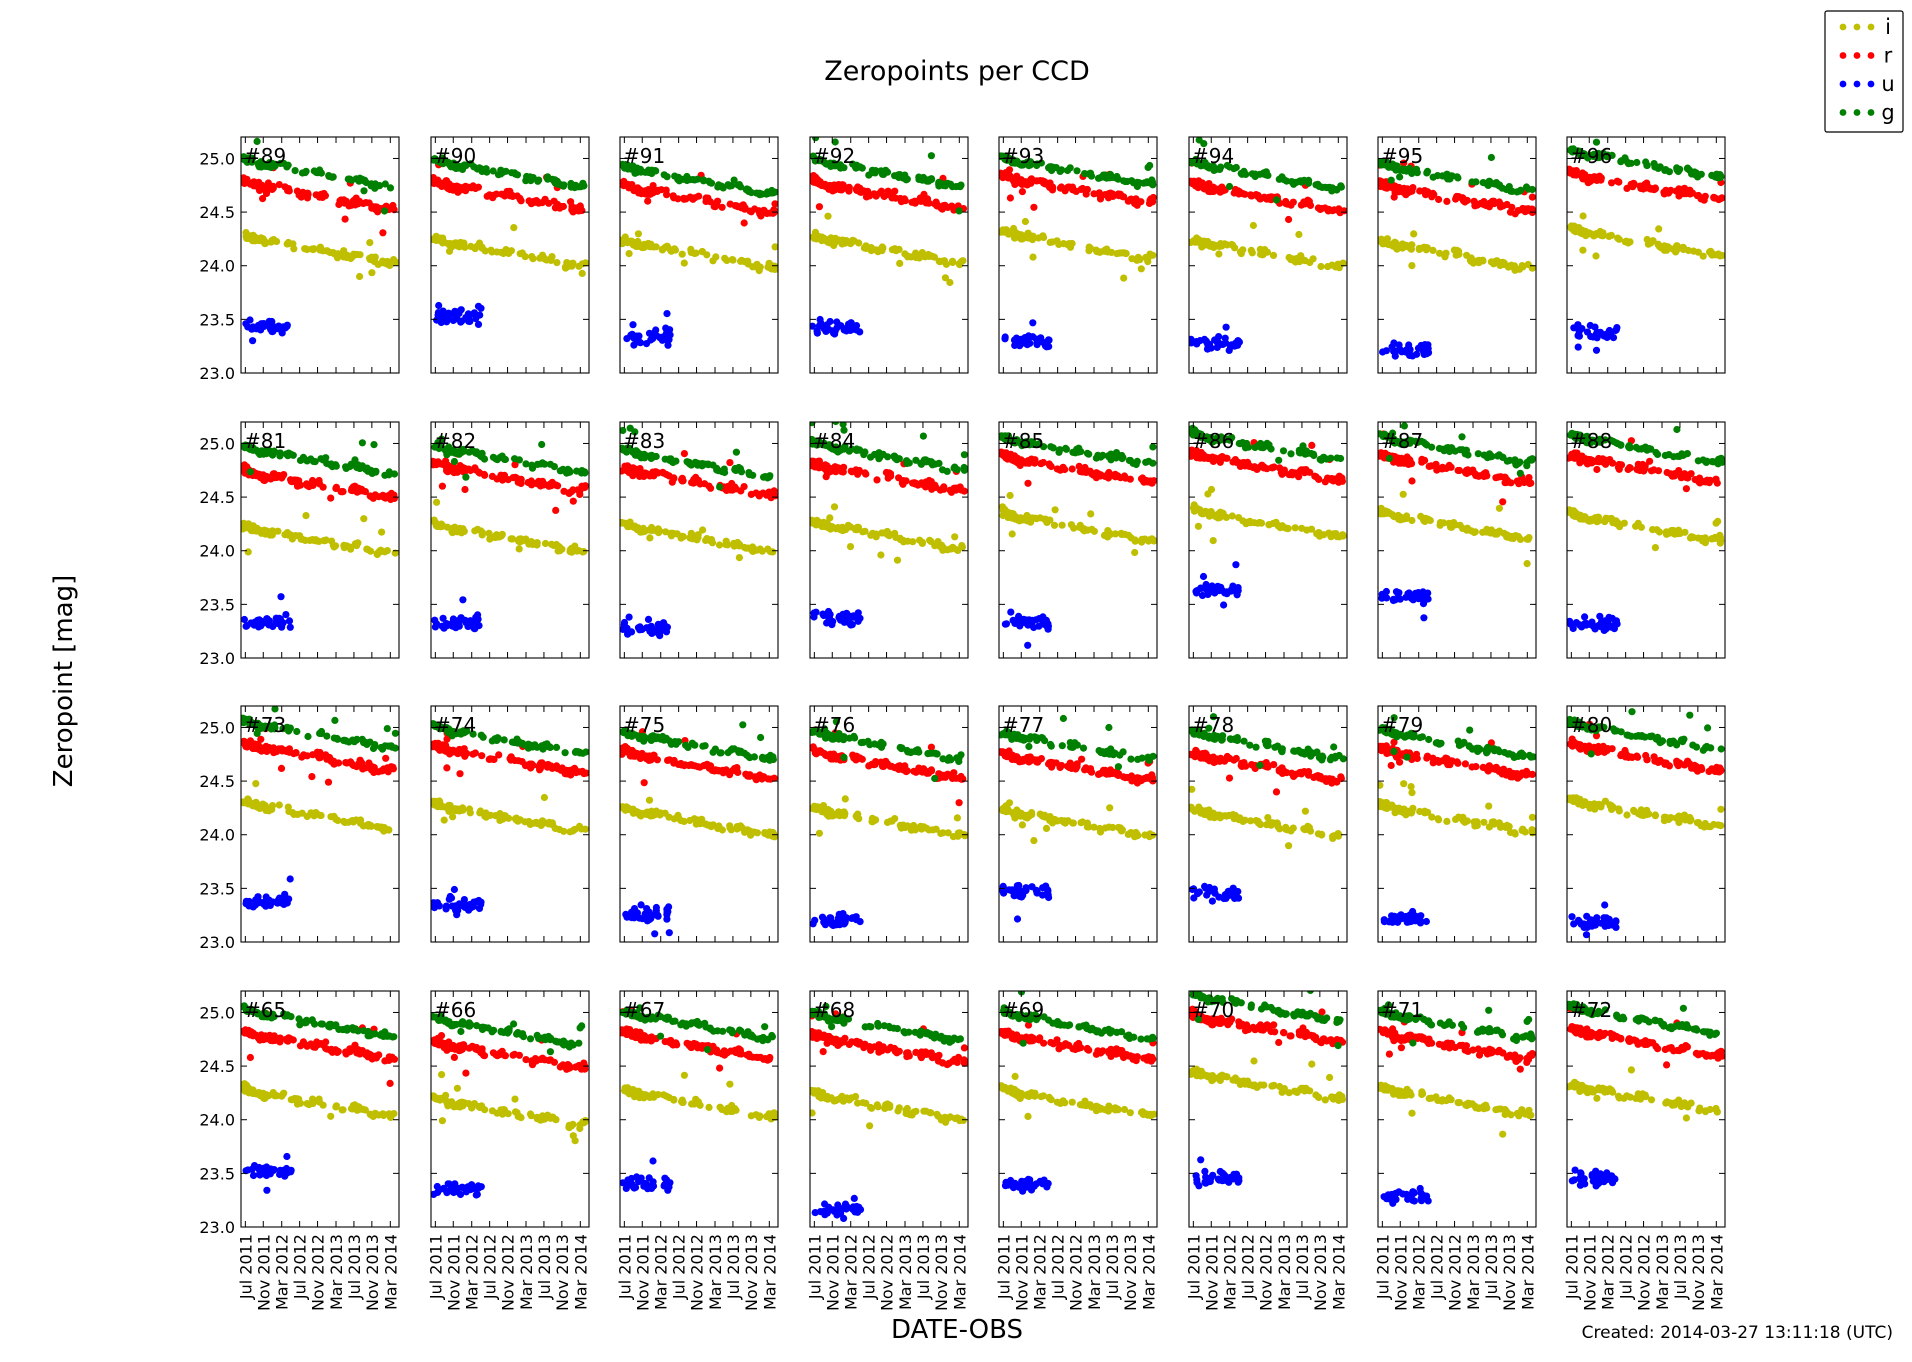  Describe the element at coordinates (217, 212) in the screenshot. I see `y-tick-label: 24.5` at that location.